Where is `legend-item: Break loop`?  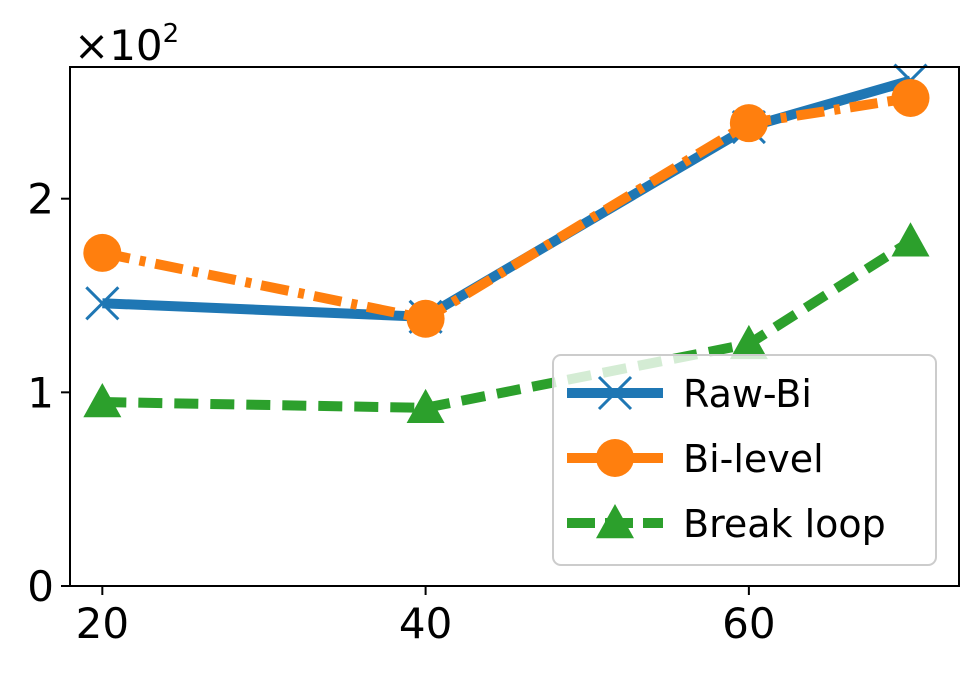
legend-item: Break loop is located at coordinates (726, 524).